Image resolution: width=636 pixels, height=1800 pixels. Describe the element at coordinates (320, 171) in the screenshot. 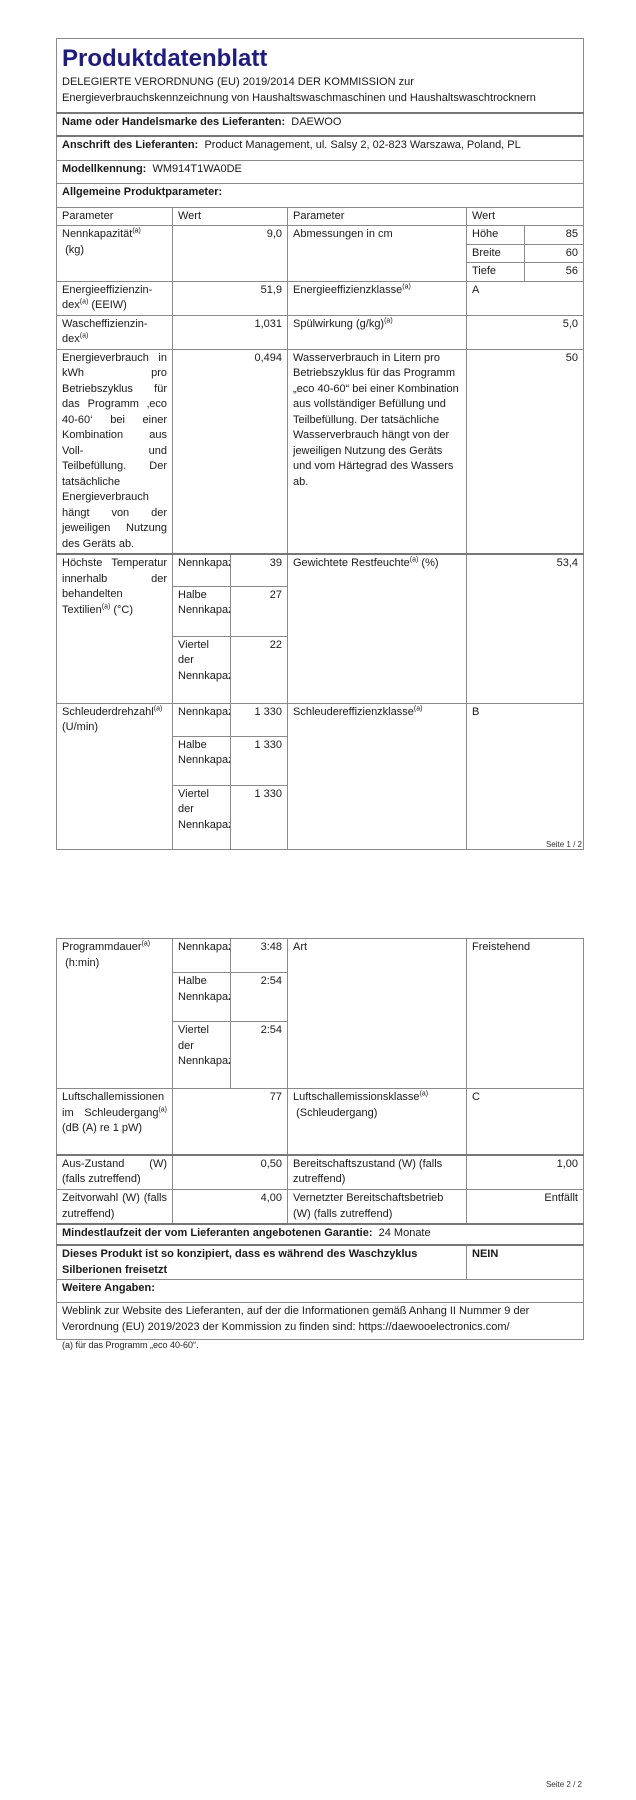

I see `model-id: Modellkennung: WM914T1WA0DE` at that location.